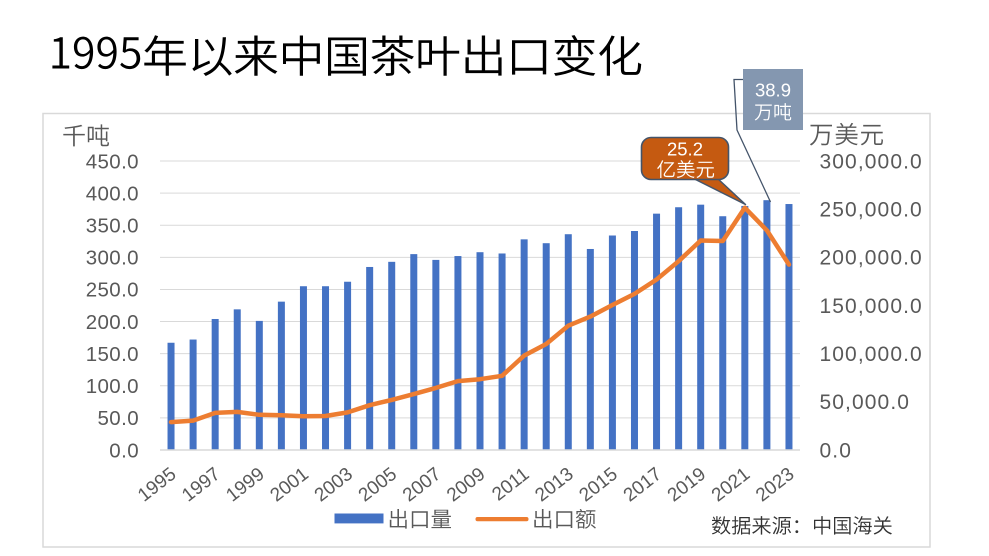 This screenshot has height=556, width=989. I want to click on svg-text: 300.0, so click(112, 258).